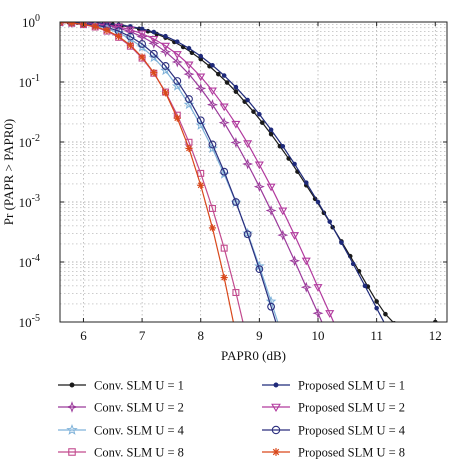 Image resolution: width=474 pixels, height=474 pixels. What do you see at coordinates (200, 335) in the screenshot?
I see `x-tick-label: 8` at bounding box center [200, 335].